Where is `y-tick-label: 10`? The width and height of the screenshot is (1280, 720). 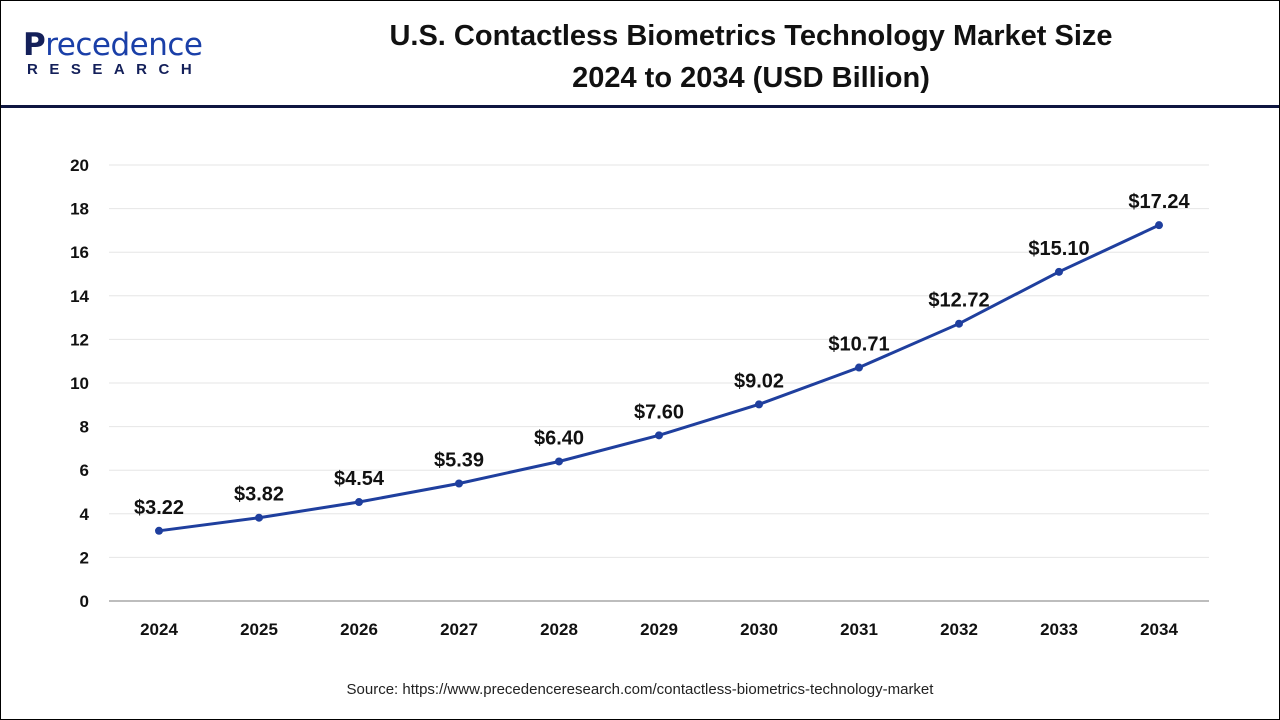 y-tick-label: 10 is located at coordinates (79, 383).